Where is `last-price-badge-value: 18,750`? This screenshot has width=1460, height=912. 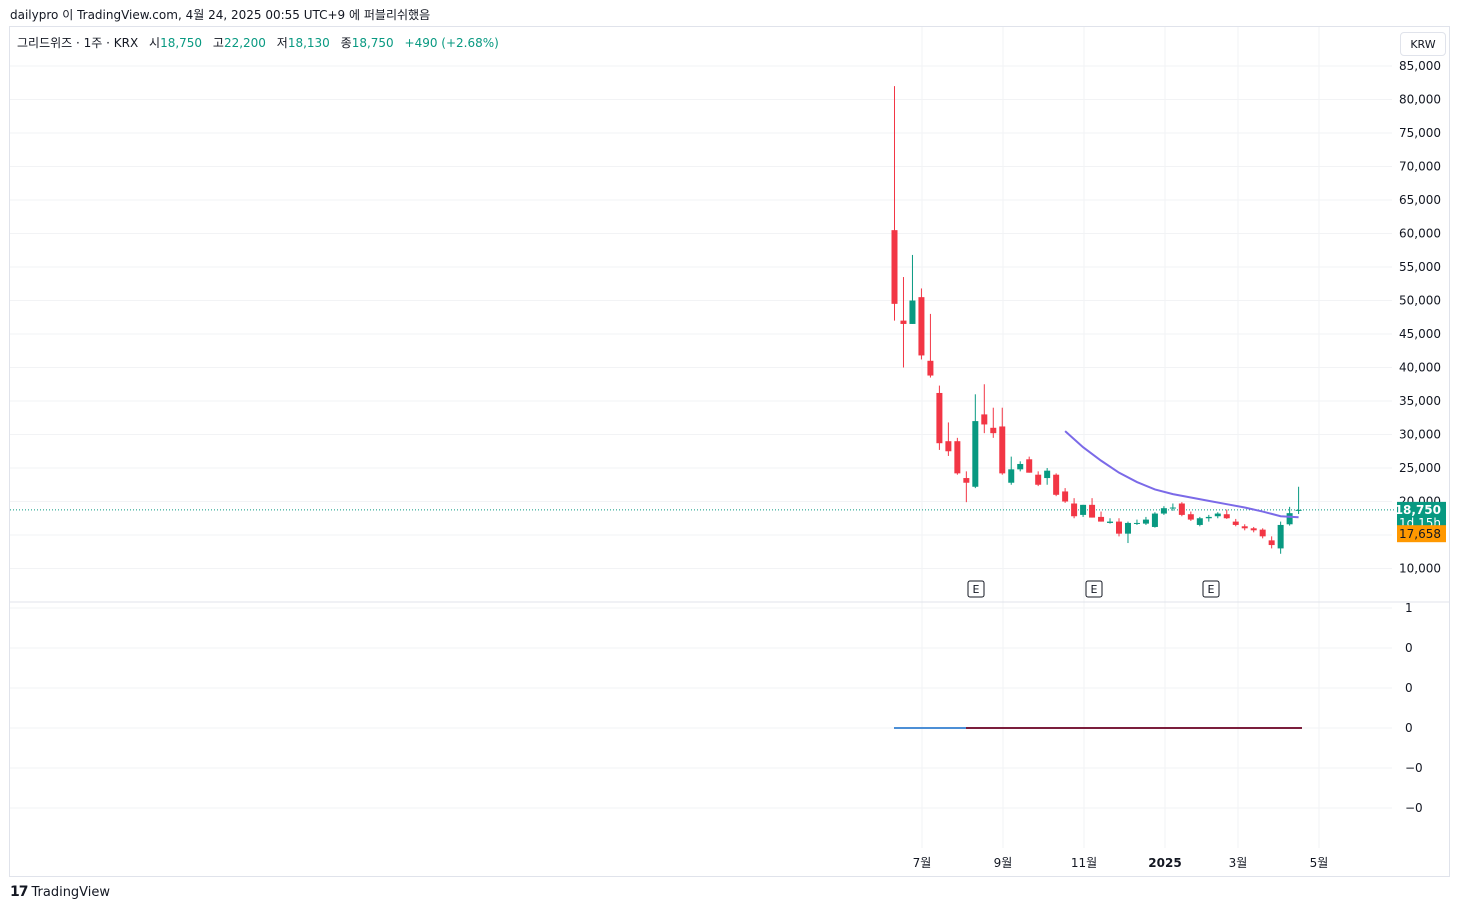 last-price-badge-value: 18,750 is located at coordinates (1418, 510).